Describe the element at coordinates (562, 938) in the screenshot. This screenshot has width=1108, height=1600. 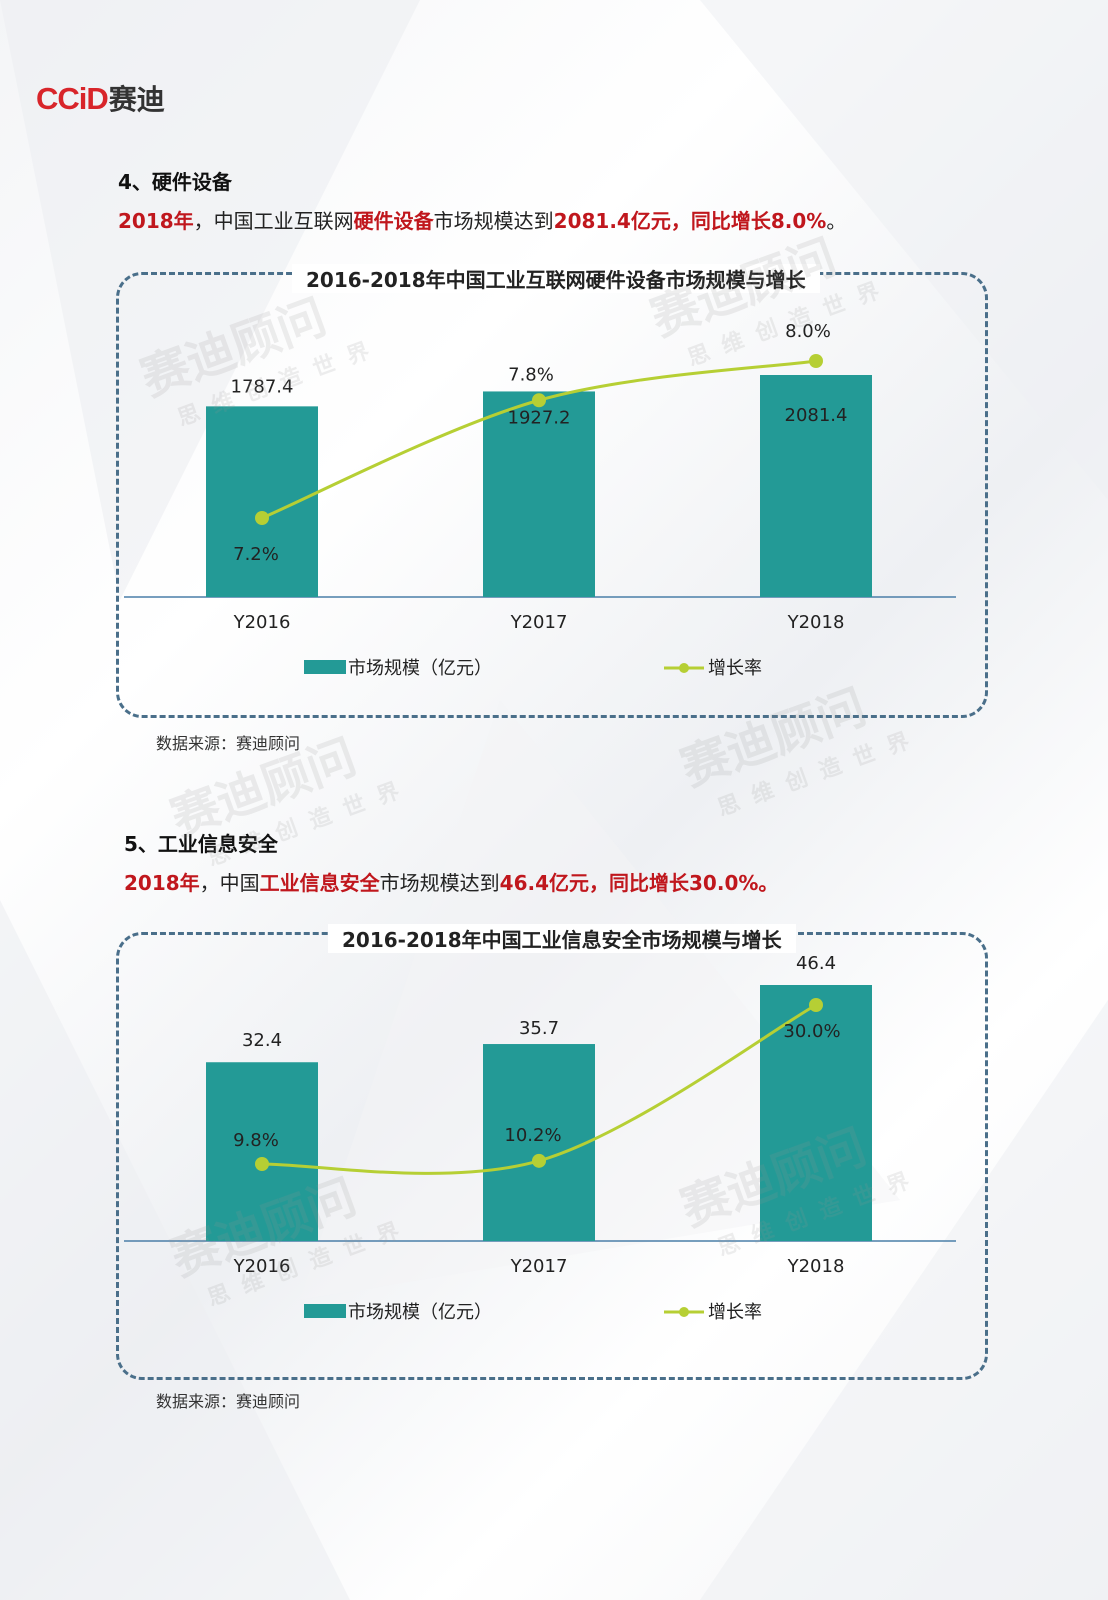
I see `chart-title-security: 2016-2018年中国工业信息安全市场规模与增长` at that location.